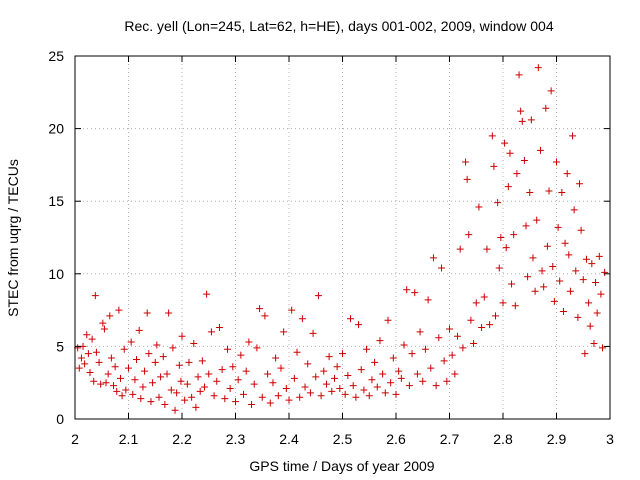 This screenshot has width=640, height=480. What do you see at coordinates (503, 439) in the screenshot?
I see `x-tick-label: 2.8` at bounding box center [503, 439].